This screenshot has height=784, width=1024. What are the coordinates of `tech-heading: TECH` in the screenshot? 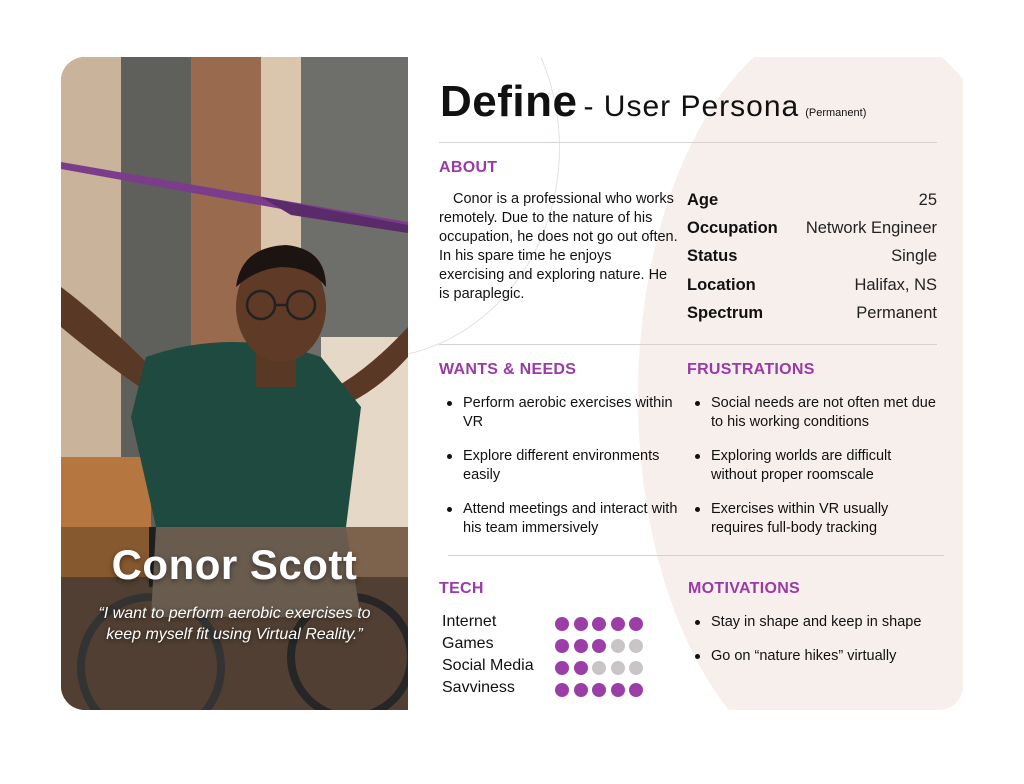 It's located at (461, 588).